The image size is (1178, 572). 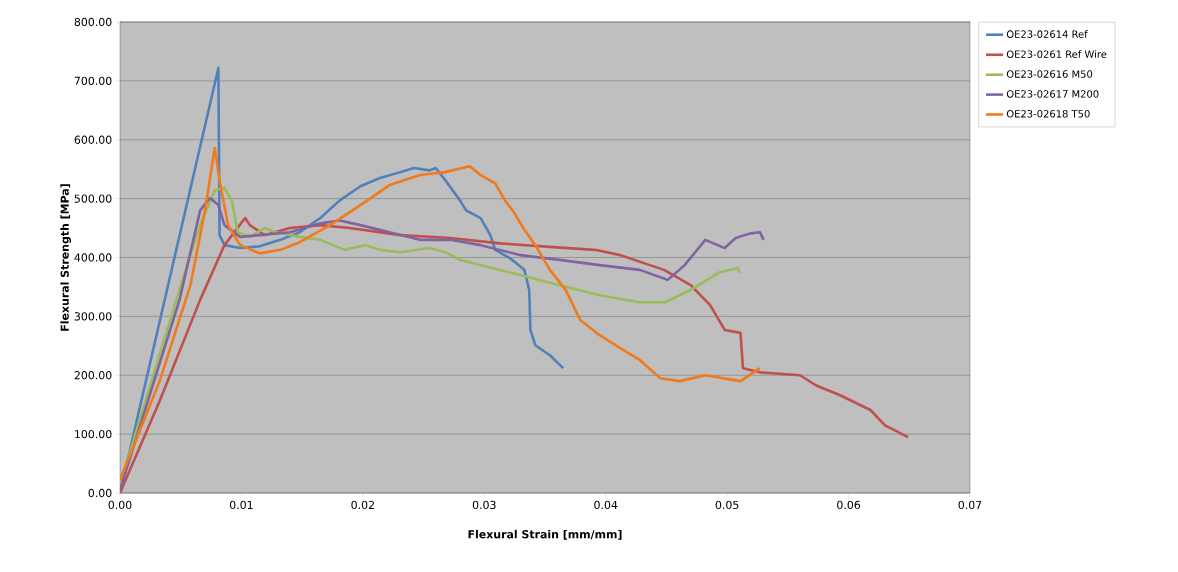 I want to click on y-tick-label: 600.00, so click(x=93, y=139).